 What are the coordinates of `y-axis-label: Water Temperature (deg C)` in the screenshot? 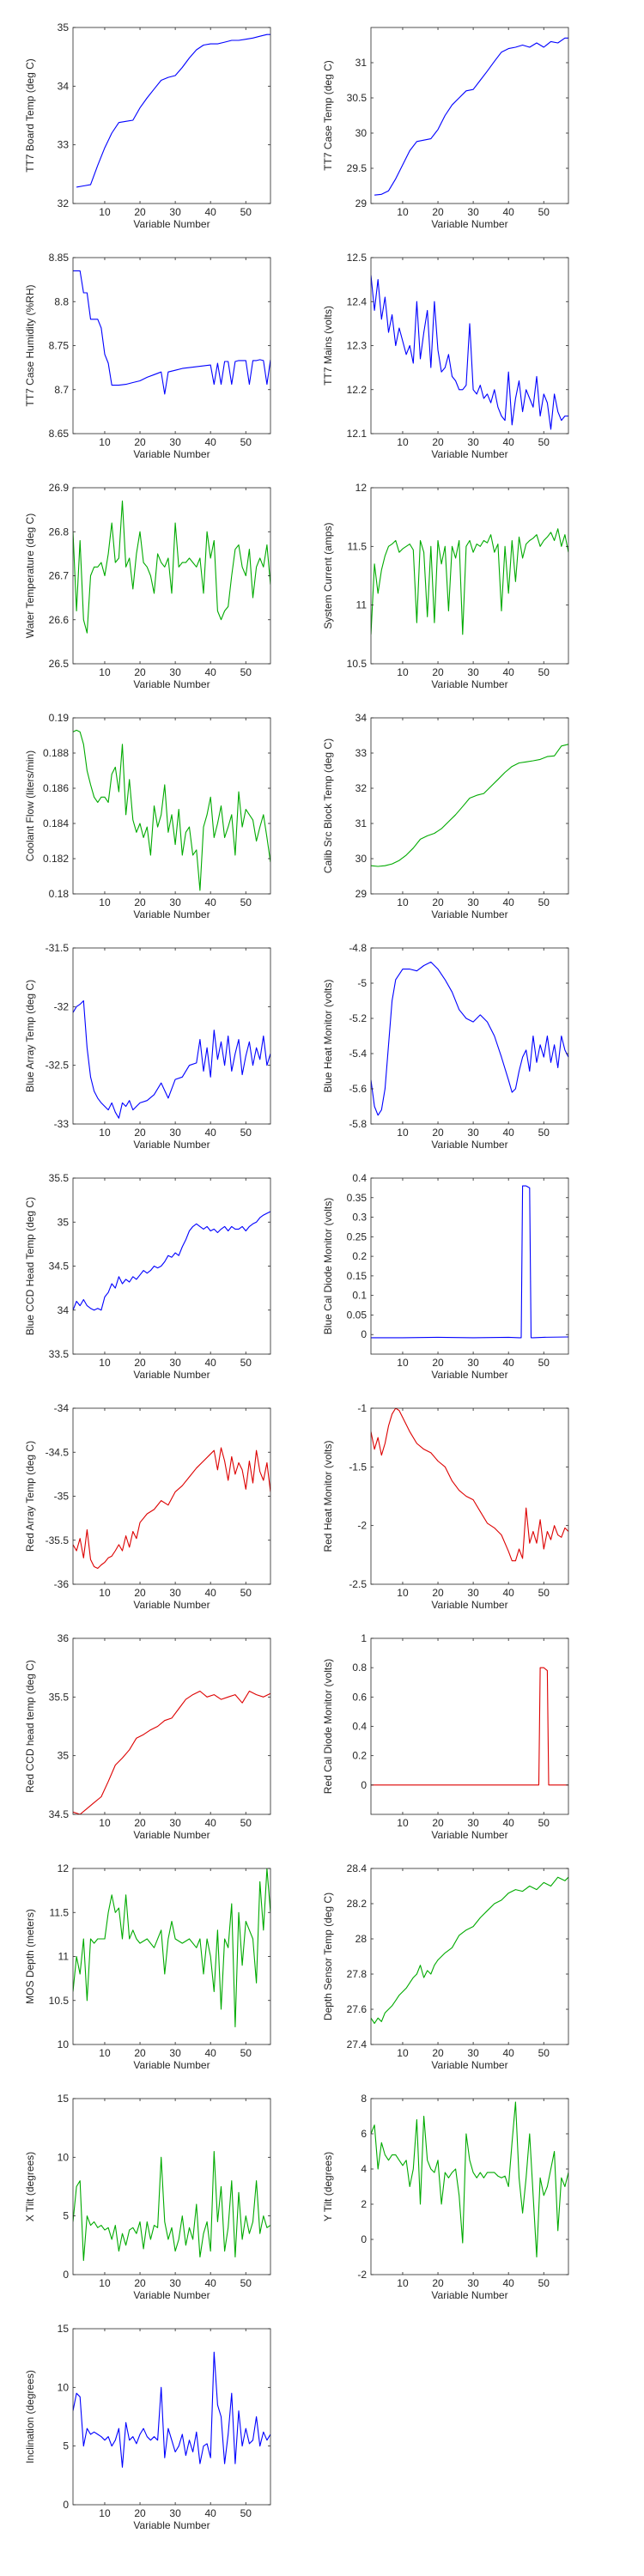 It's located at (30, 576).